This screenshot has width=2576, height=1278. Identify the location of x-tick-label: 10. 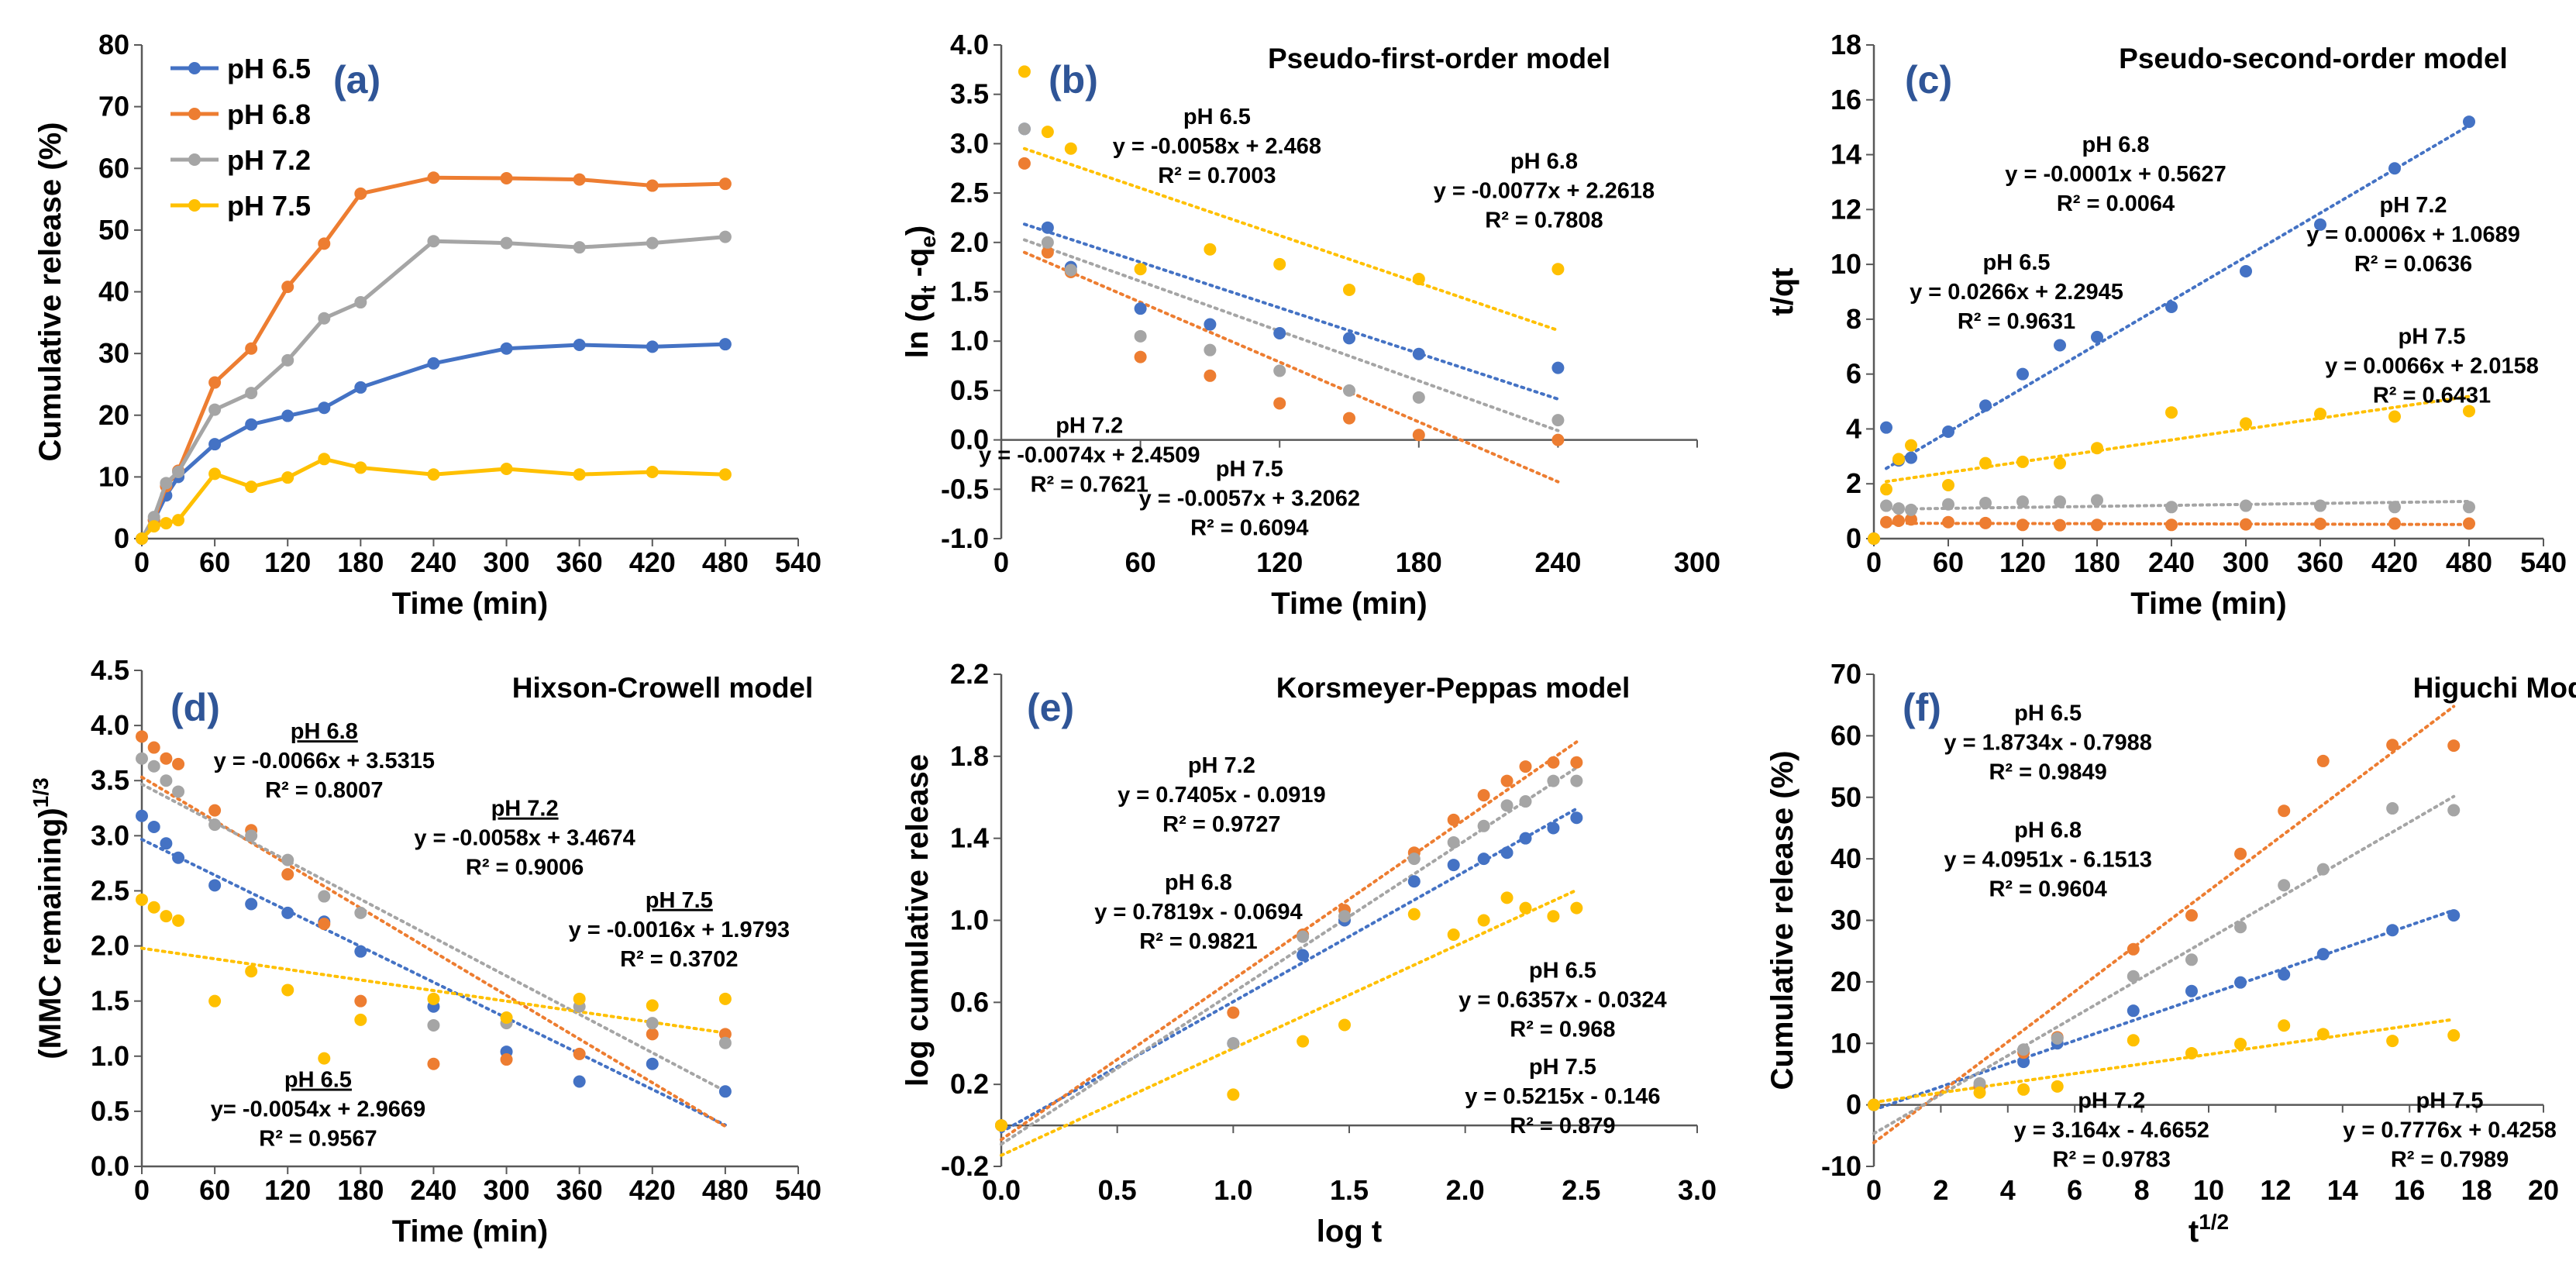
(2208, 1190).